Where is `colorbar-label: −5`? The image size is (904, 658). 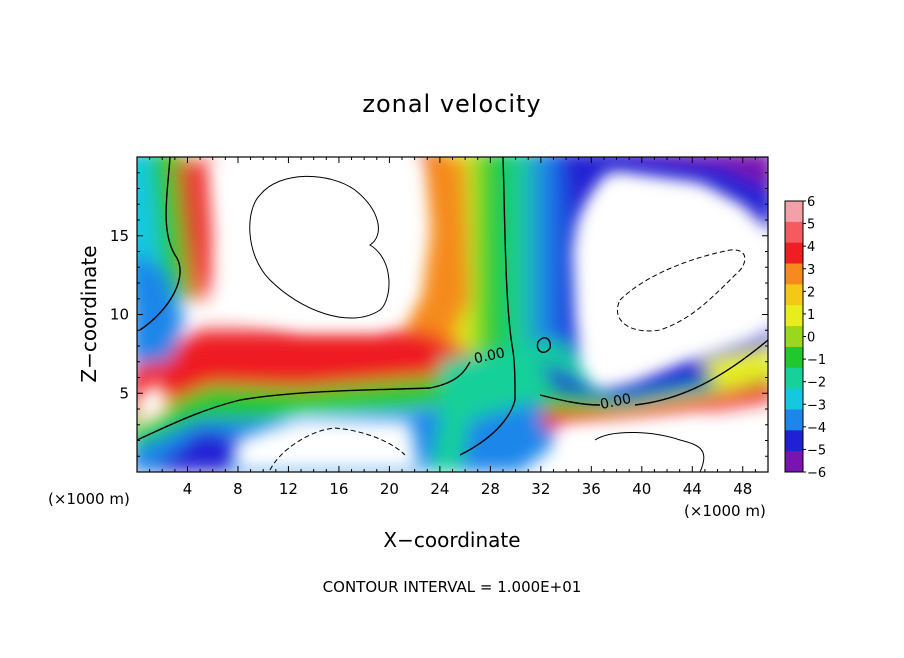
colorbar-label: −5 is located at coordinates (816, 450).